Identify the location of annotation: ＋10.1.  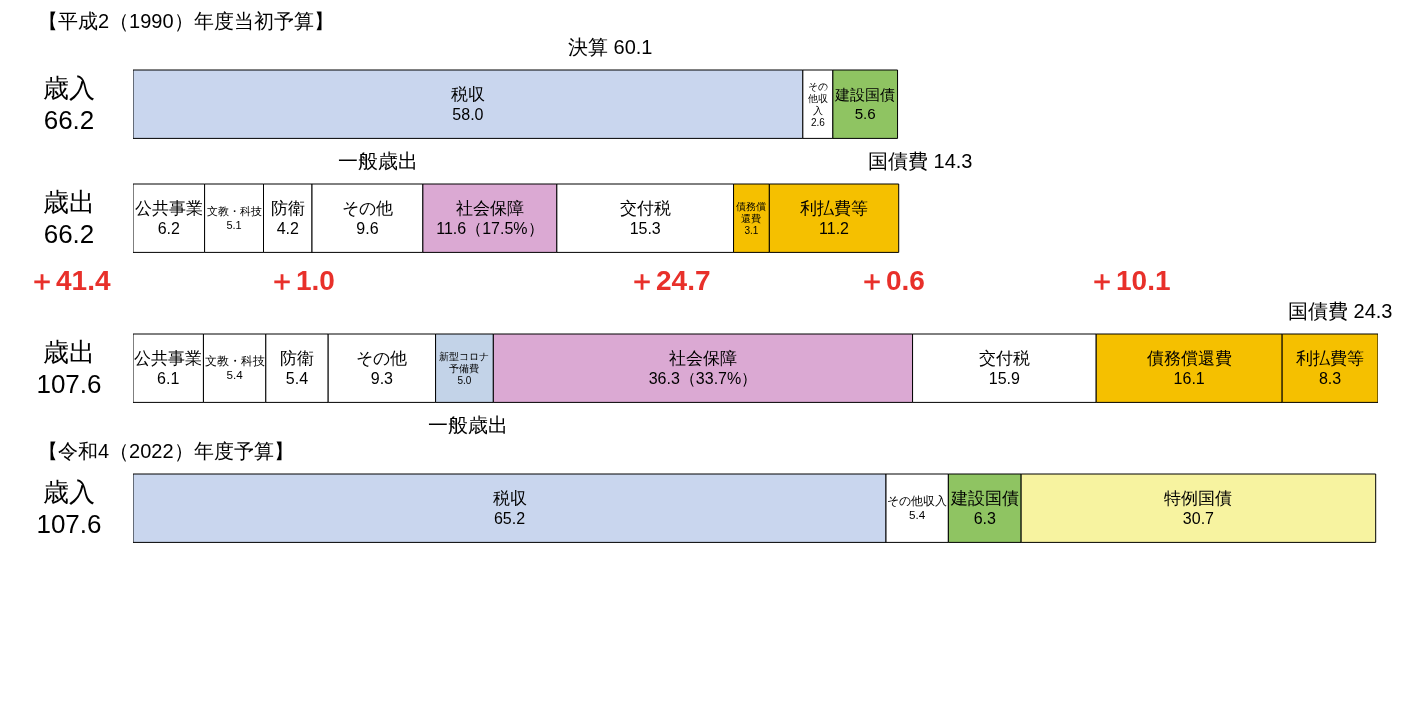
(1129, 281).